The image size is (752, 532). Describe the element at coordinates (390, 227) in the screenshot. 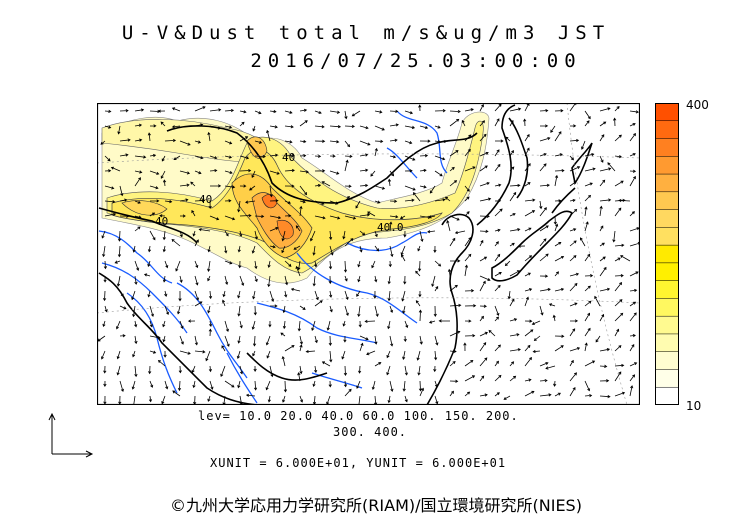

I see `contour-label: 40.0` at that location.